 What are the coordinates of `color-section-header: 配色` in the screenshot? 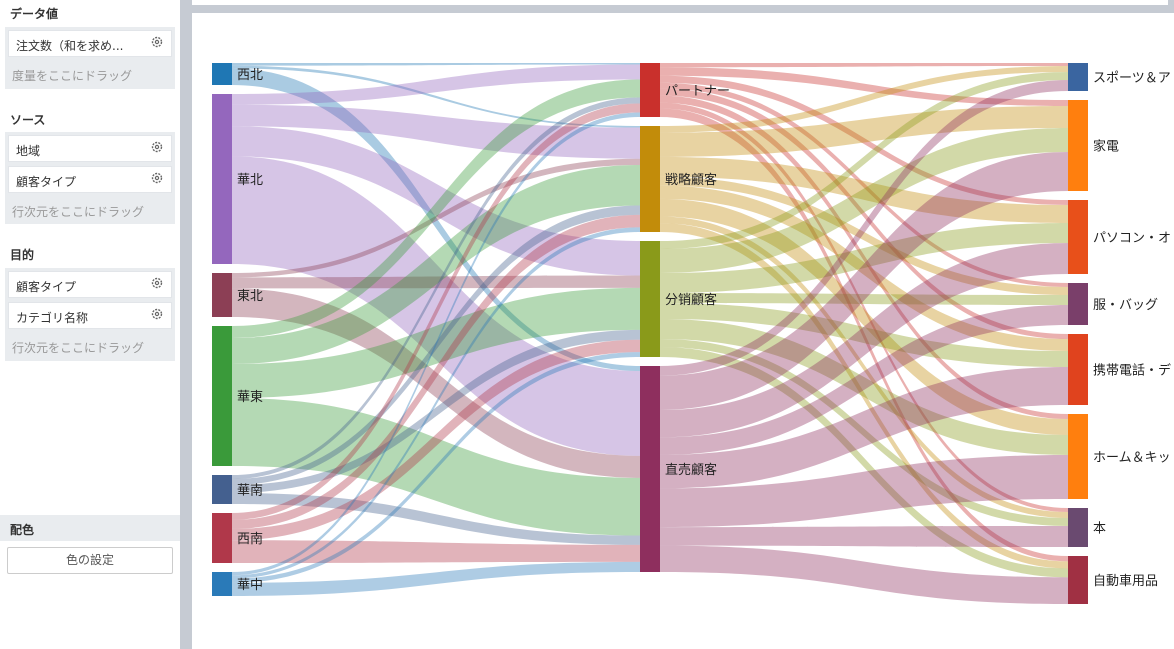 It's located at (90, 528).